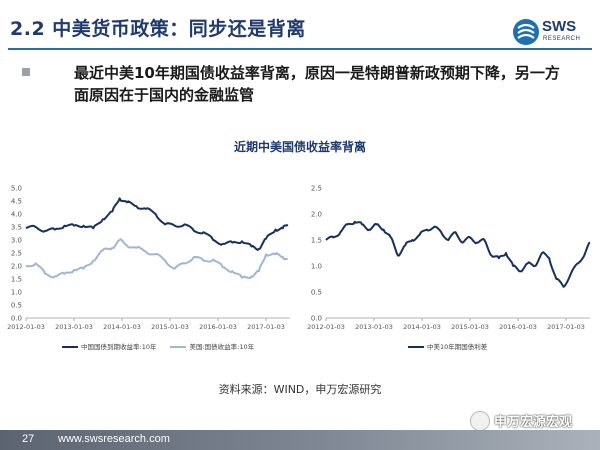  I want to click on legend-label: 中国国债到期收益率:10年, so click(119, 347).